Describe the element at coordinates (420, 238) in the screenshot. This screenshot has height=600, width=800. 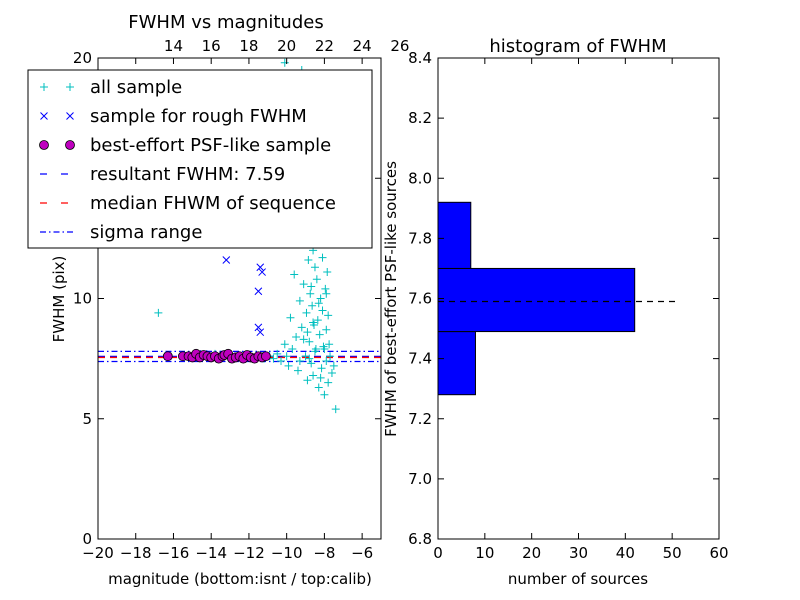
I see `histogram-y-tick-label: 7.8` at that location.